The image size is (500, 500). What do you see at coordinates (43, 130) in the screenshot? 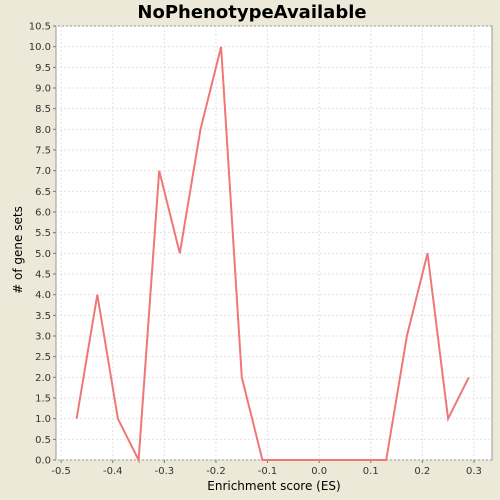
I see `y-tick-label: 8.0` at bounding box center [43, 130].